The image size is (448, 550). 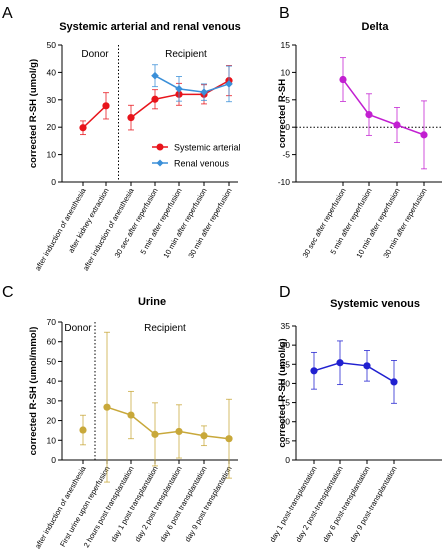 I want to click on legend-label: Renal venous, so click(x=202, y=164).